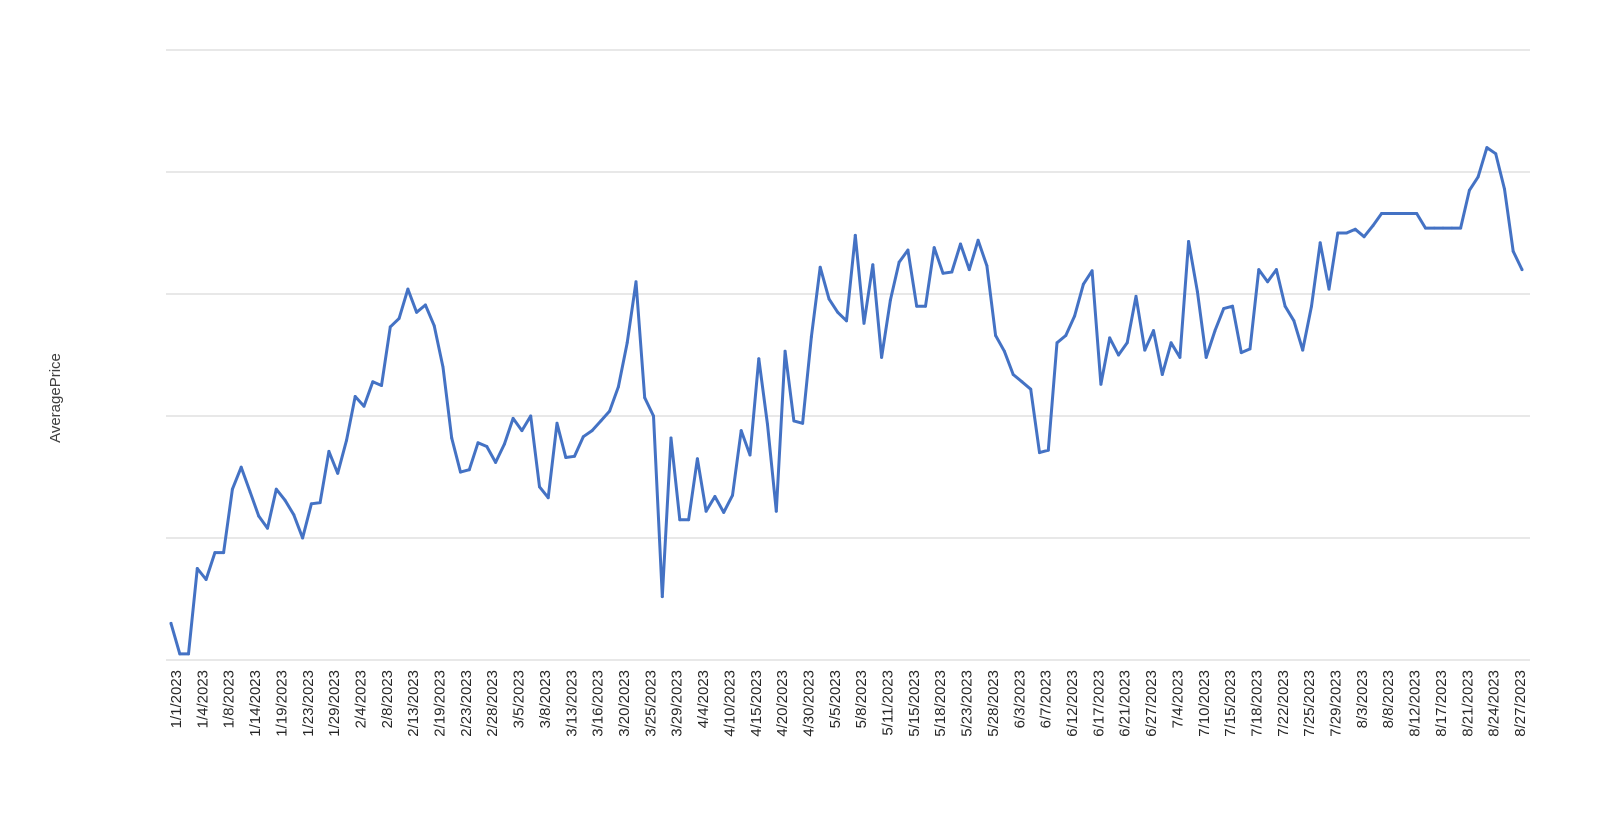  Describe the element at coordinates (492, 703) in the screenshot. I see `x-tick-label: 2/28/2023` at that location.